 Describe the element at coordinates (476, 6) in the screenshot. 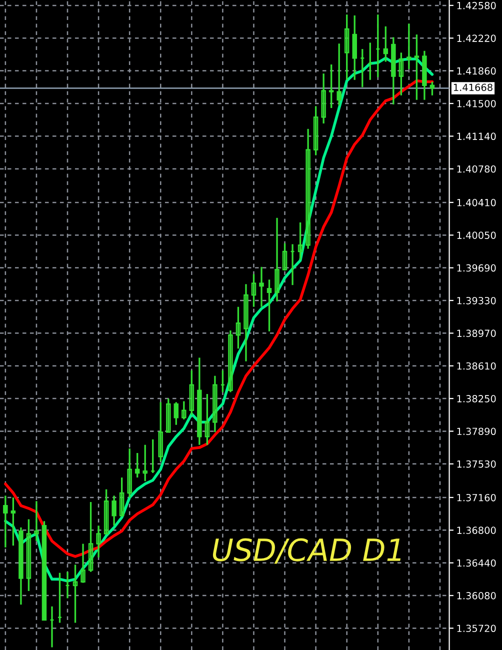

I see `y-tick-label: 1.42580` at that location.